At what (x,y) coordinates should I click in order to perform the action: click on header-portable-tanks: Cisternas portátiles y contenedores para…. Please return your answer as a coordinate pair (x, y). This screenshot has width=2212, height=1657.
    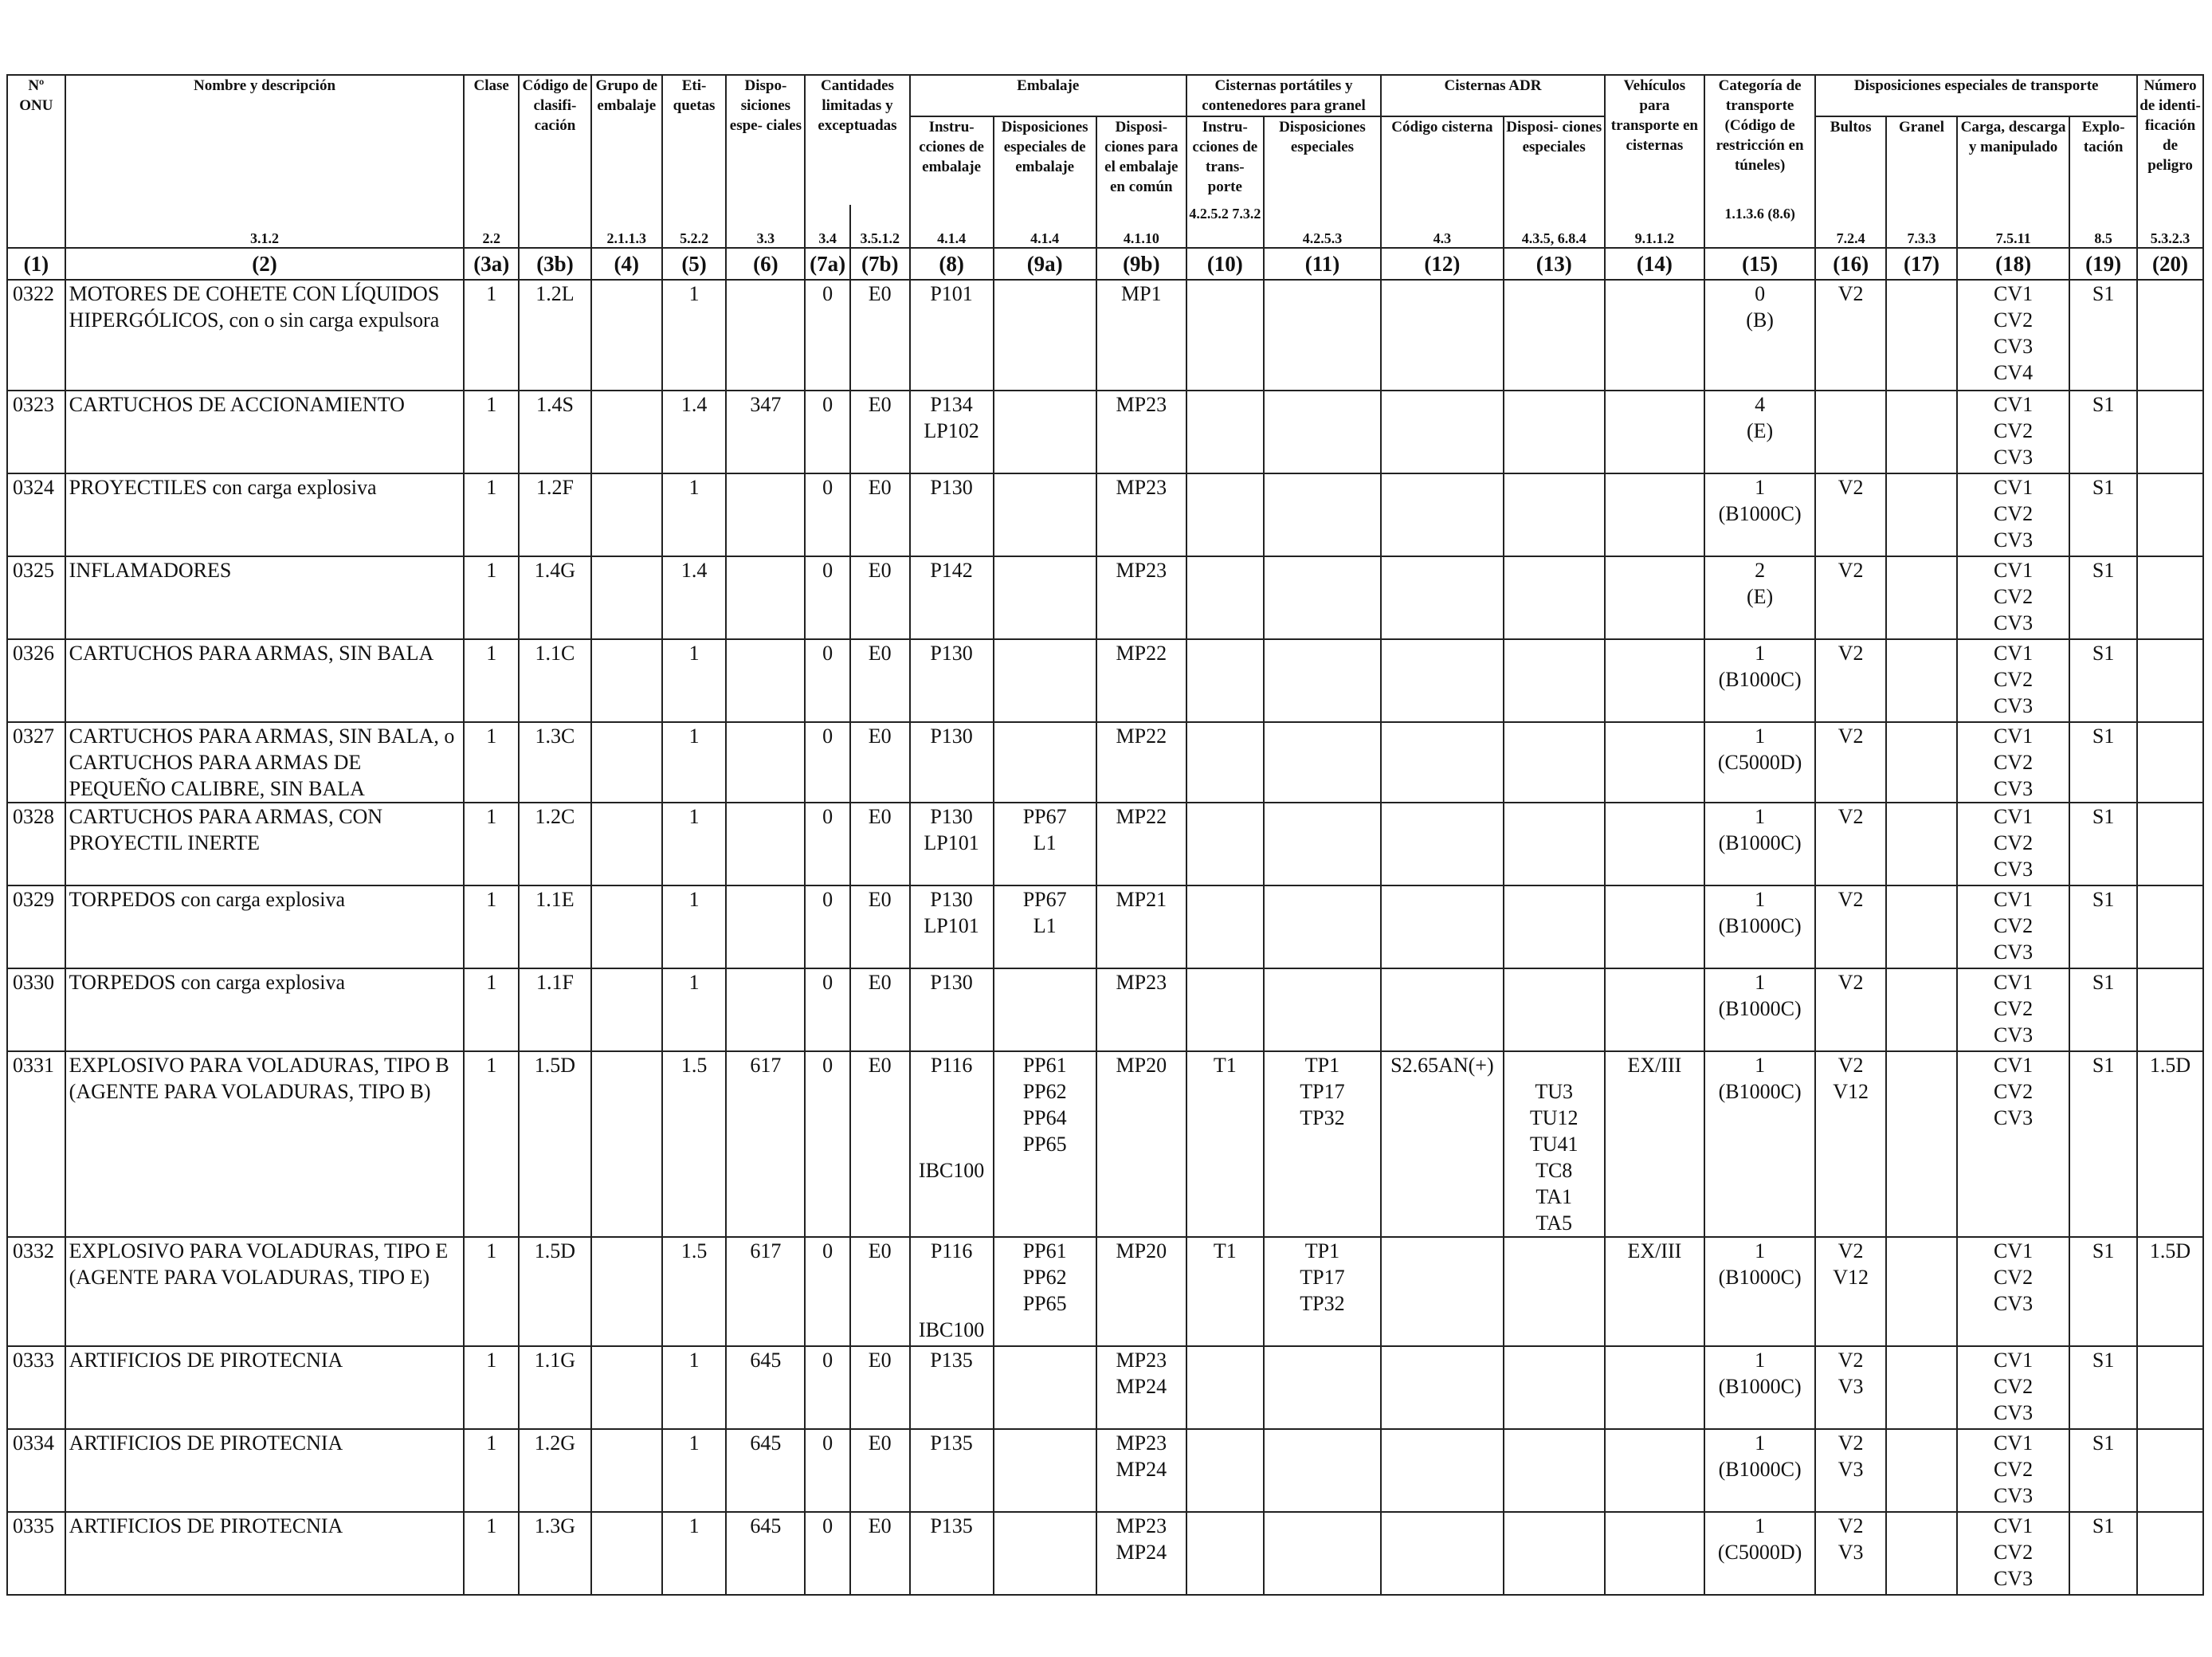
    Looking at the image, I should click on (1283, 96).